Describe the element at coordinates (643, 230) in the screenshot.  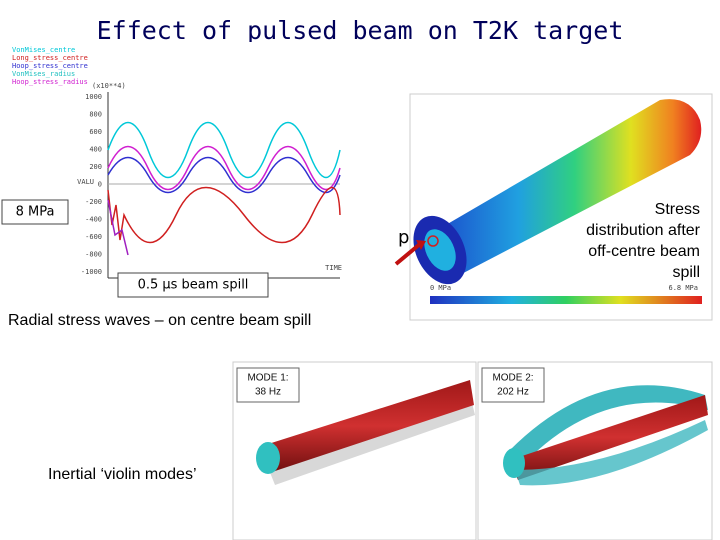
I see `caption-right: distribution after` at that location.